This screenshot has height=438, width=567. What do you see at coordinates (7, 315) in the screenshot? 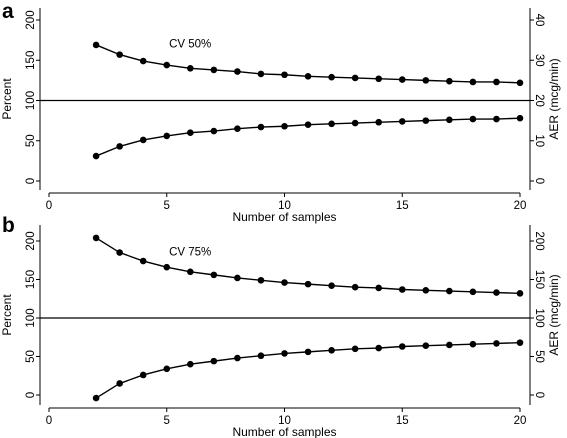
I see `y-axis-title: Percent` at bounding box center [7, 315].